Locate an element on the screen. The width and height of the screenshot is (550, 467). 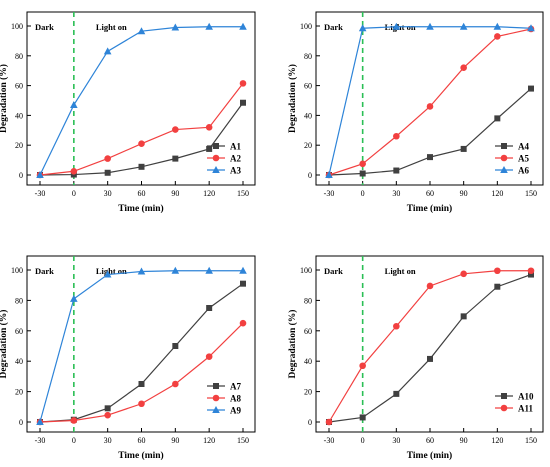
legend-label: A5 is located at coordinates (523, 159).